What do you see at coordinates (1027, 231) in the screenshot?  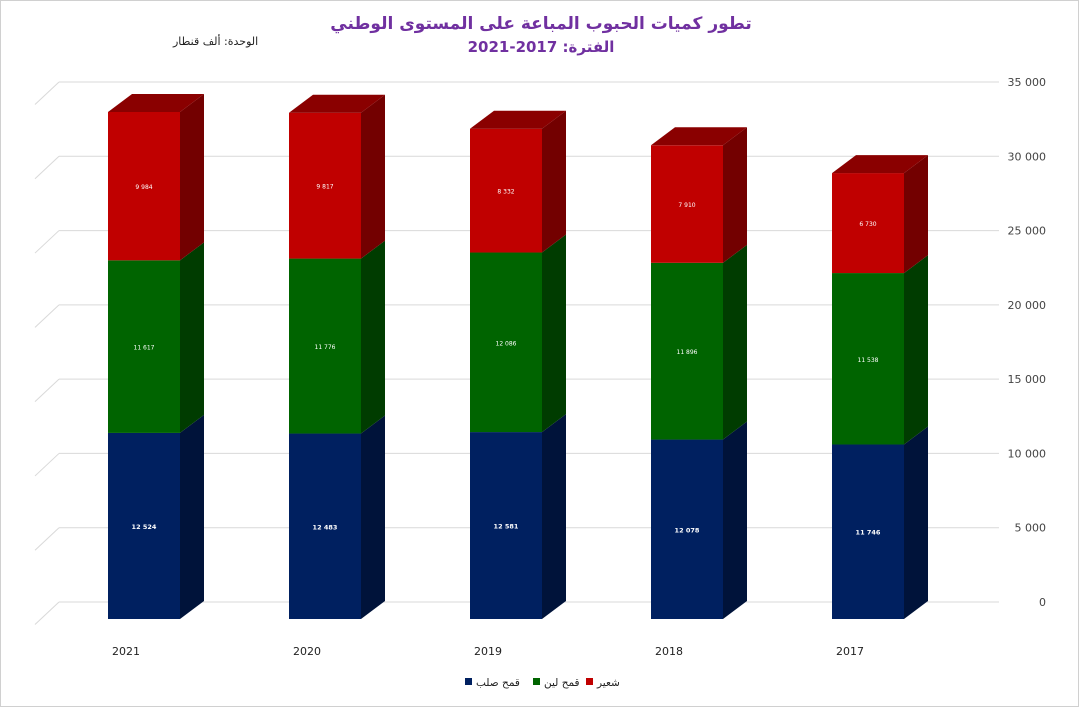 I see `y-tick-label: 25 000` at bounding box center [1027, 231].